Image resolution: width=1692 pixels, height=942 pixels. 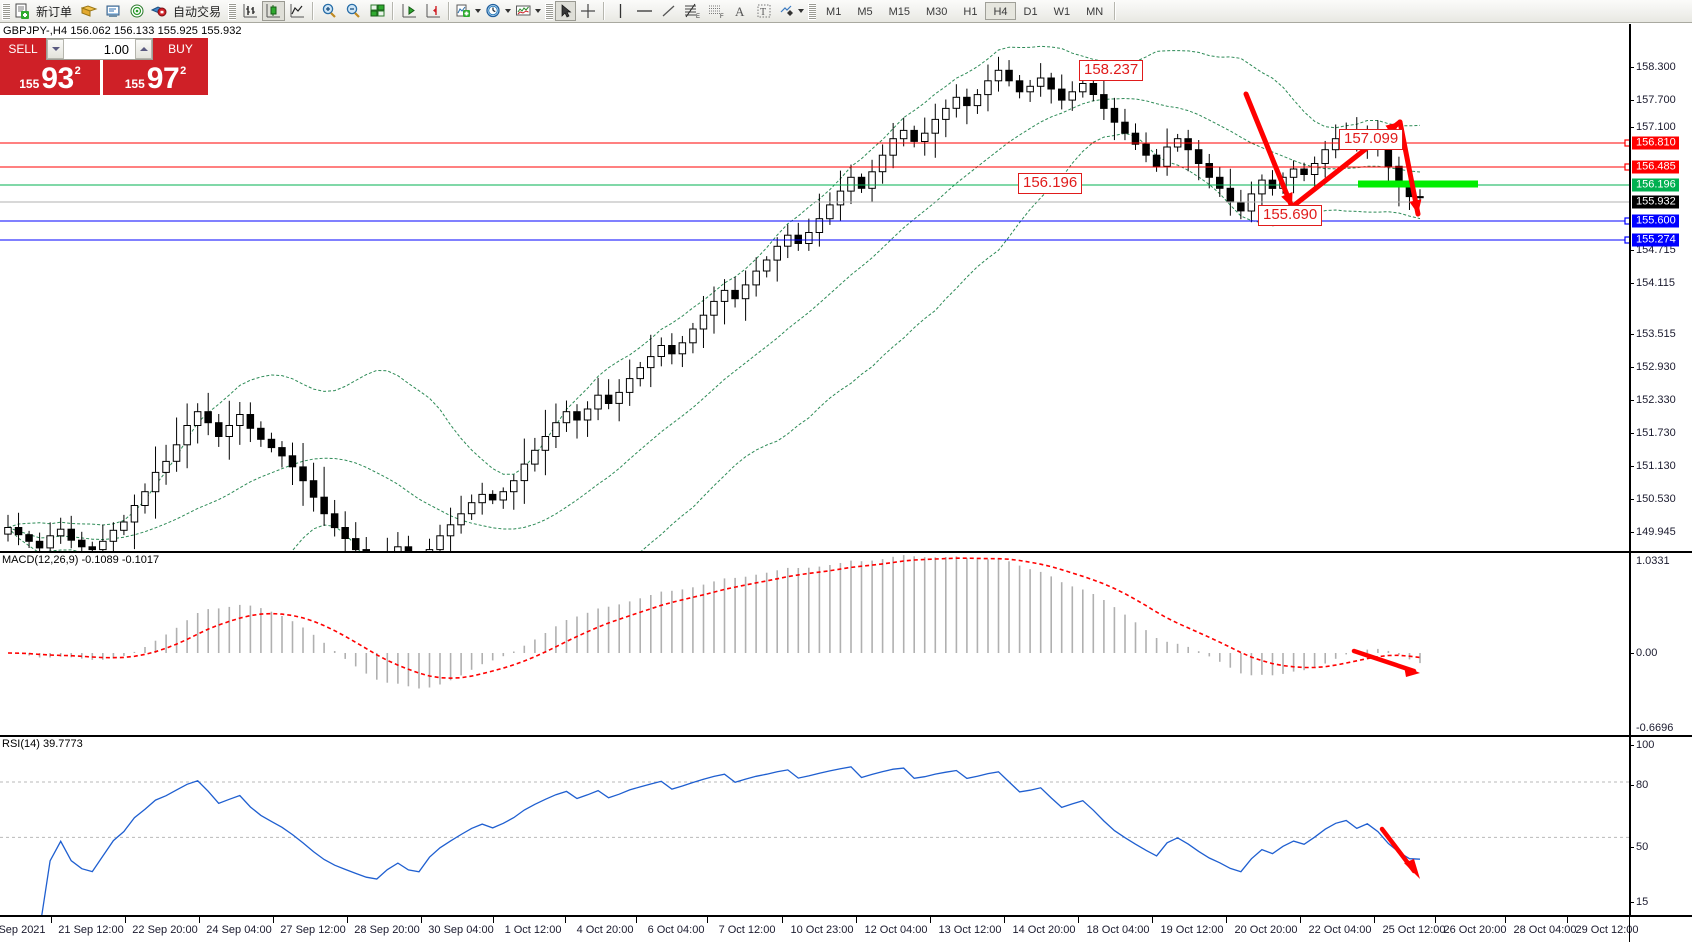 What do you see at coordinates (44, 11) in the screenshot?
I see `new-order-button: 新订单` at bounding box center [44, 11].